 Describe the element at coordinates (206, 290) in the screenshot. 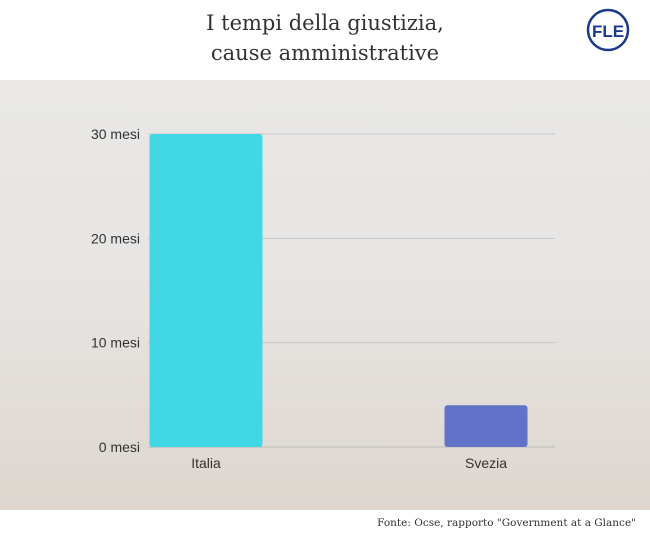

I see `bar-italia` at that location.